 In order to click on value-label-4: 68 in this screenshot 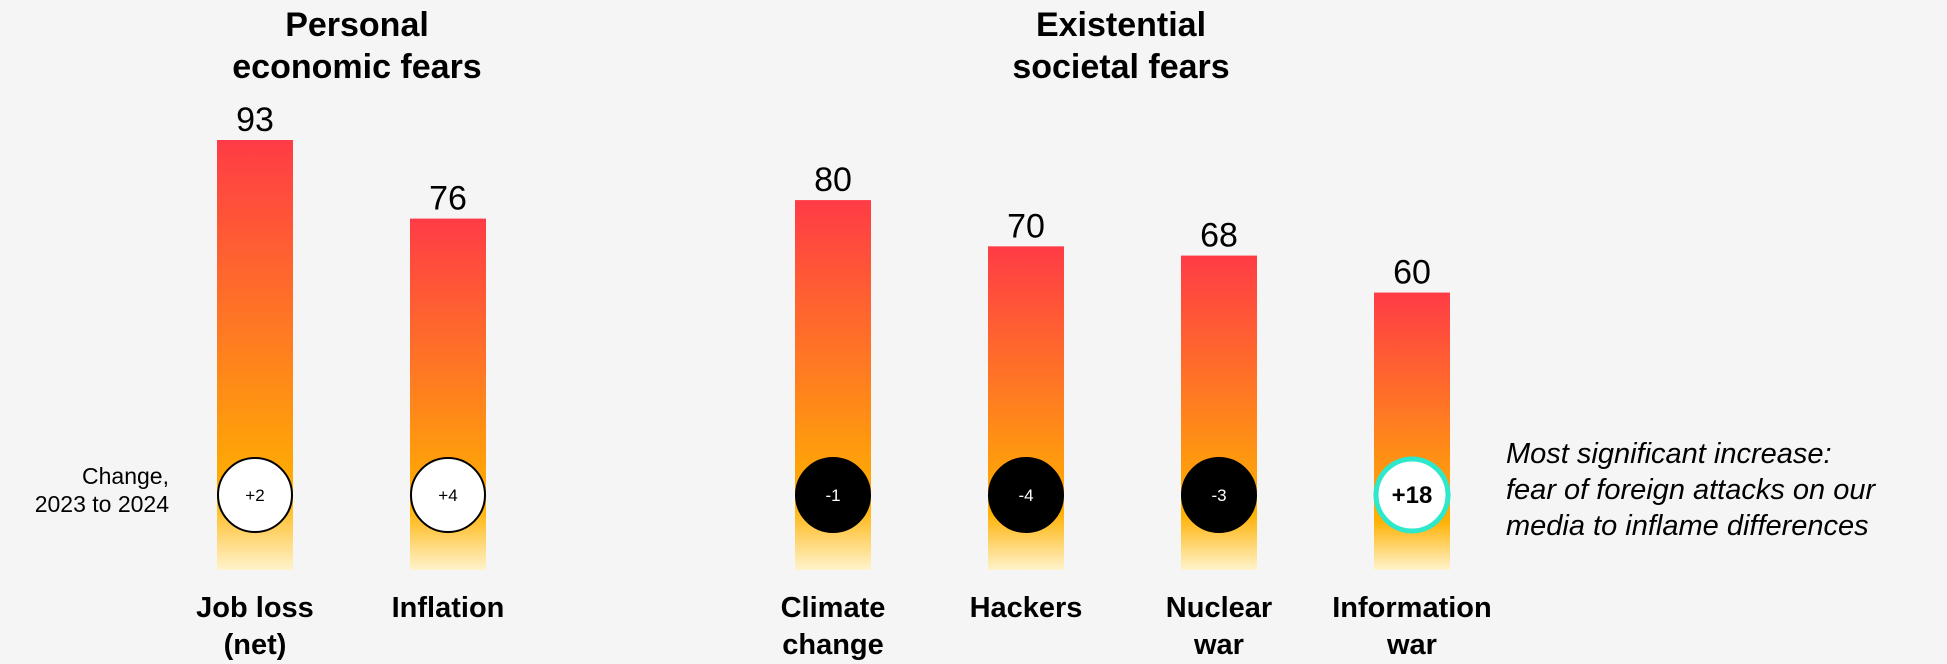, I will do `click(1219, 236)`.